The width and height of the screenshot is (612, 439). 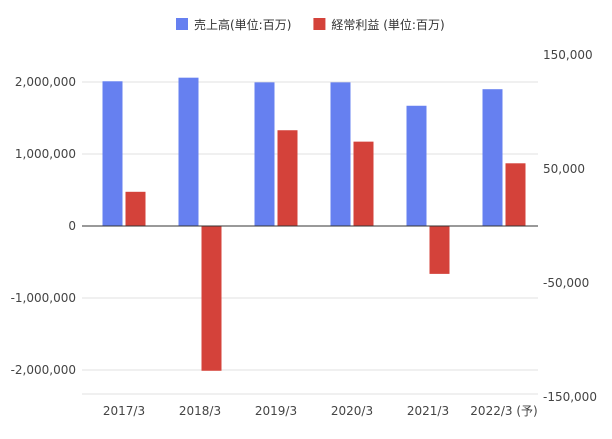 What do you see at coordinates (43, 226) in the screenshot?
I see `left-axis: 2,000,000 1,000,000 0 -1,000,000 -2,000,000` at bounding box center [43, 226].